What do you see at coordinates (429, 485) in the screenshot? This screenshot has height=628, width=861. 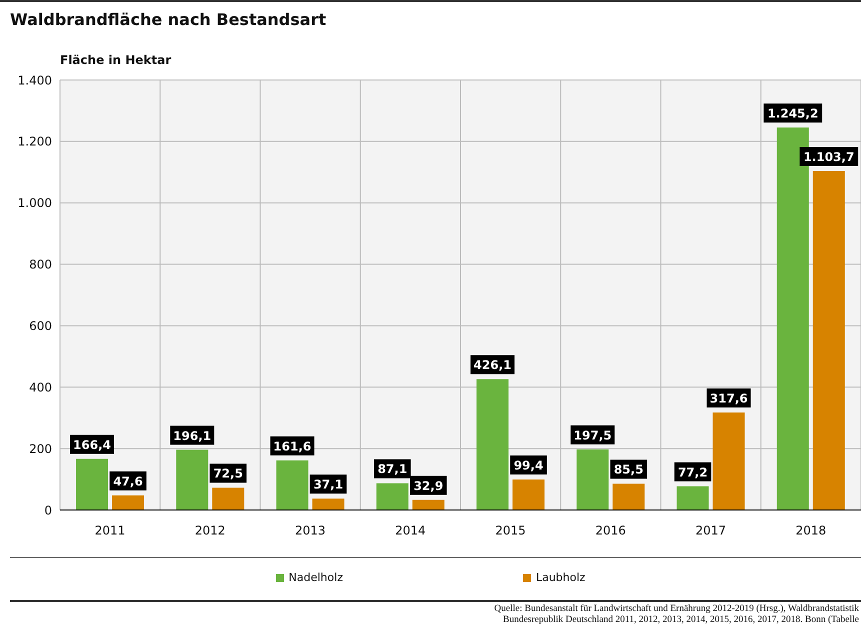 I see `data-label: 32,9` at bounding box center [429, 485].